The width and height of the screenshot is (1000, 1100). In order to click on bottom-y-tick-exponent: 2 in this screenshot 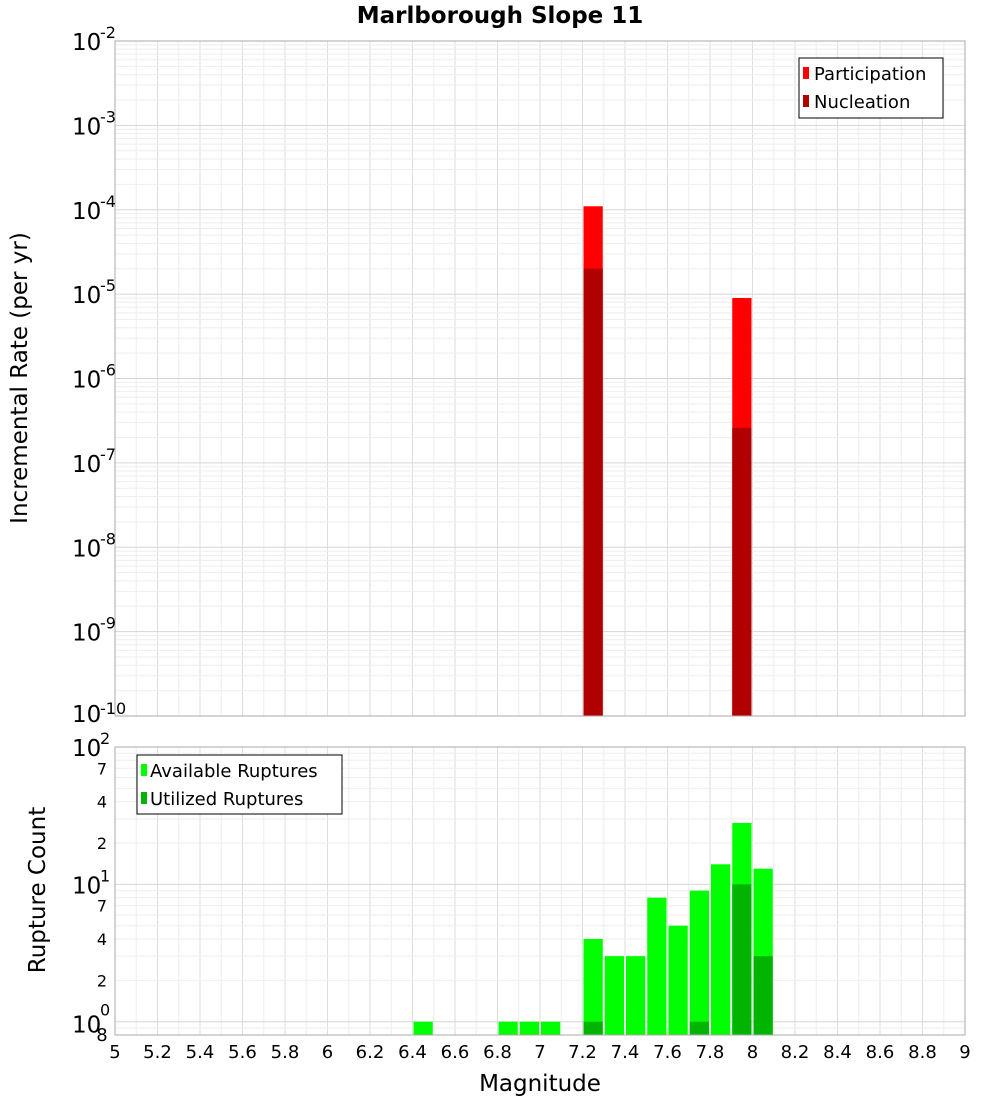, I will do `click(105, 738)`.